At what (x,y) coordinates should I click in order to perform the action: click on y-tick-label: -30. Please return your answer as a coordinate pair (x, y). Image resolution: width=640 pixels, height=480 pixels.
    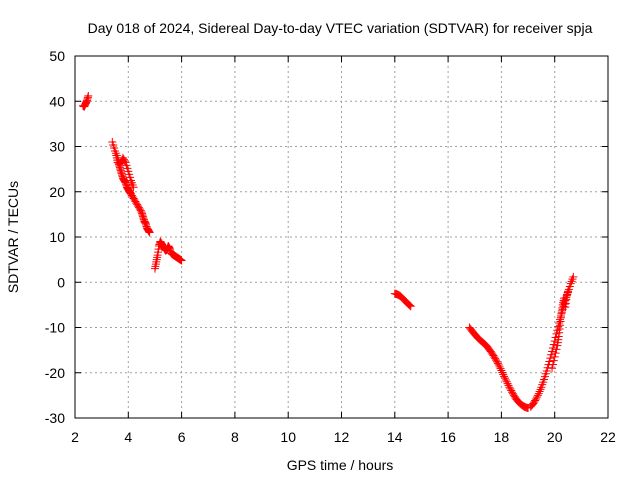
    Looking at the image, I should click on (55, 418).